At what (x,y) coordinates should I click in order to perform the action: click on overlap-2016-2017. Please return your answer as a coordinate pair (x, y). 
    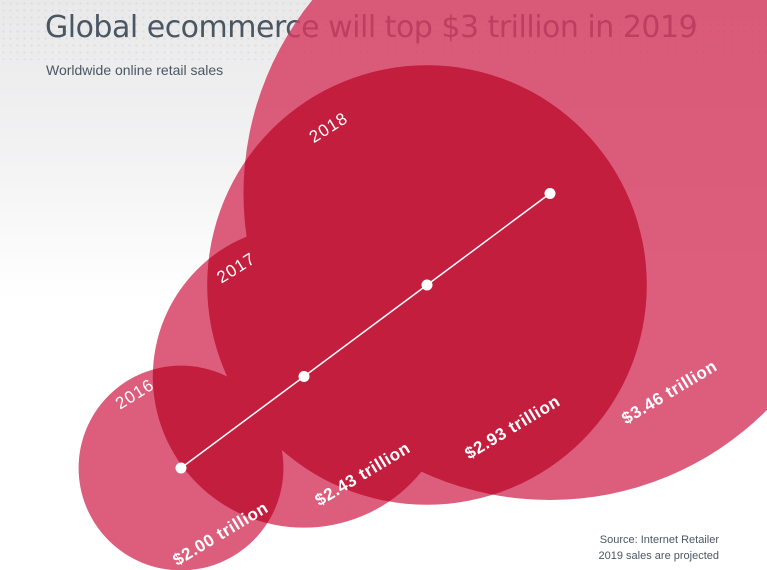
    Looking at the image, I should click on (218, 446).